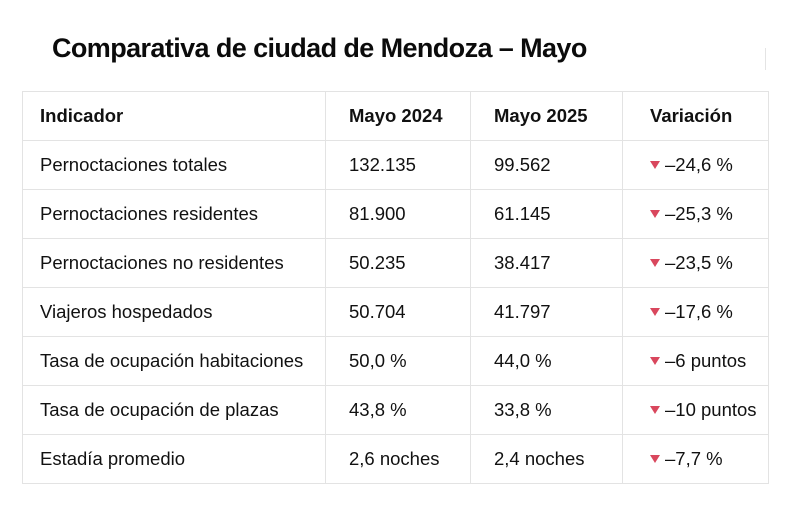 The image size is (790, 527). I want to click on cell-may-2024: 50.235, so click(398, 263).